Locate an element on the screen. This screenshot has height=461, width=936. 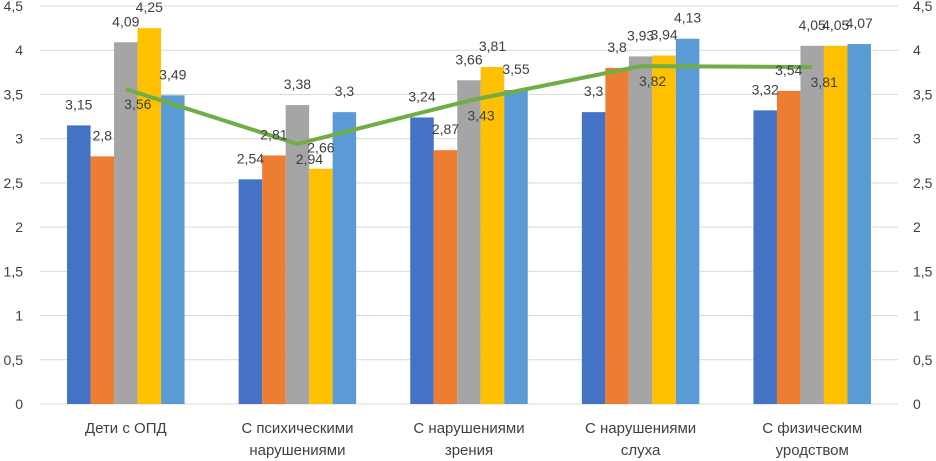
line-data-label: 3,81 is located at coordinates (824, 82).